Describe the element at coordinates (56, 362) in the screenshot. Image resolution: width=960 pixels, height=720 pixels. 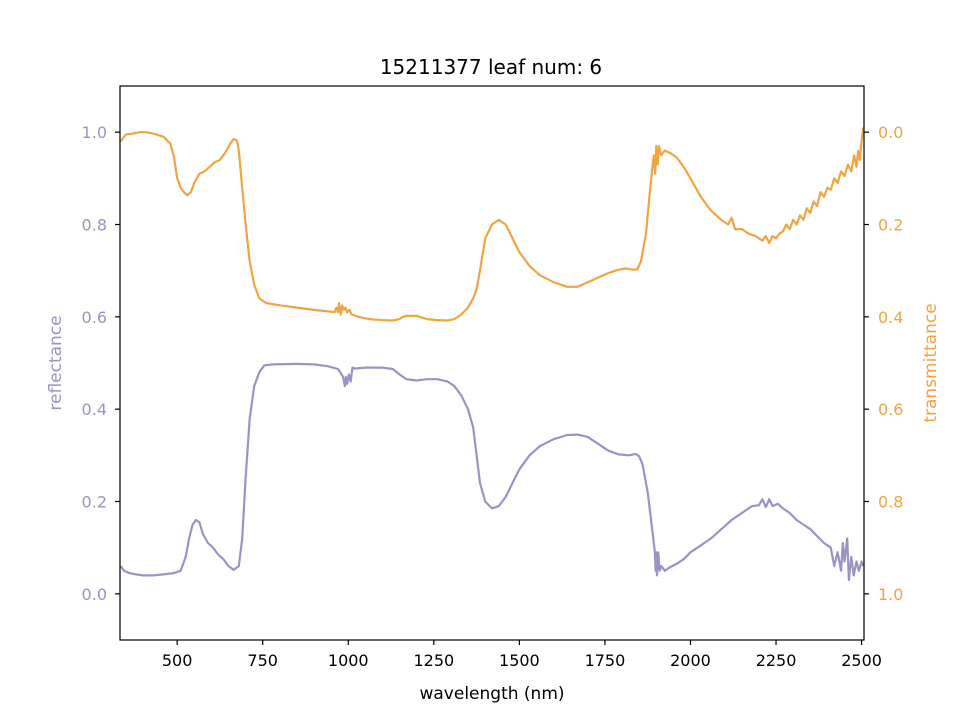
I see `left-axis-label: reflectance` at that location.